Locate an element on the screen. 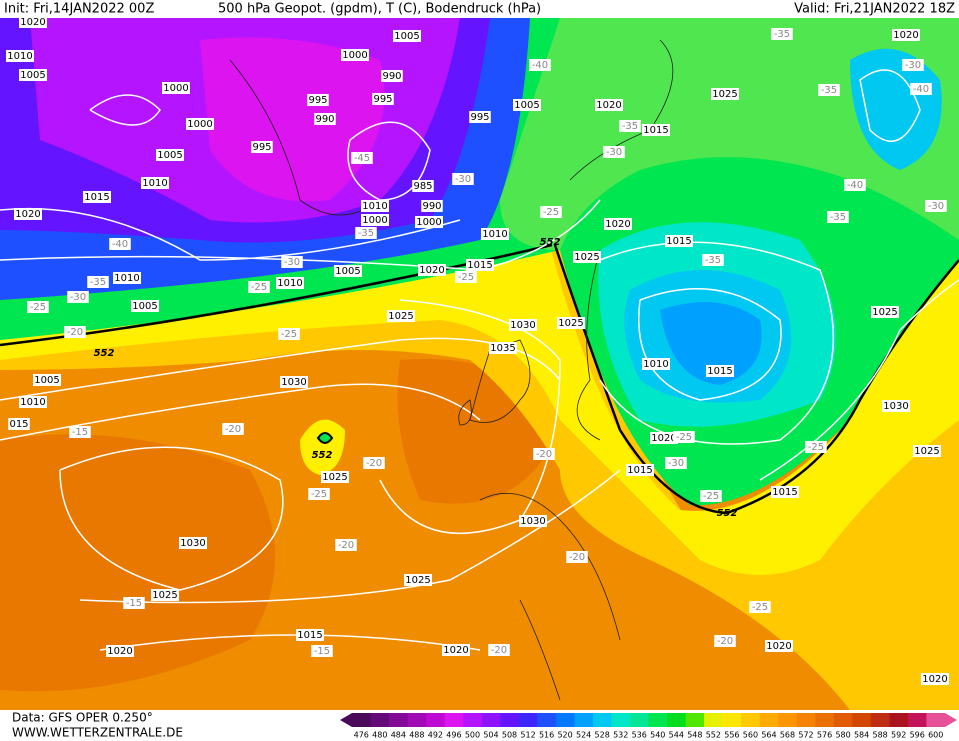 This screenshot has height=741, width=959. colorbar-label: 544 is located at coordinates (676, 735).